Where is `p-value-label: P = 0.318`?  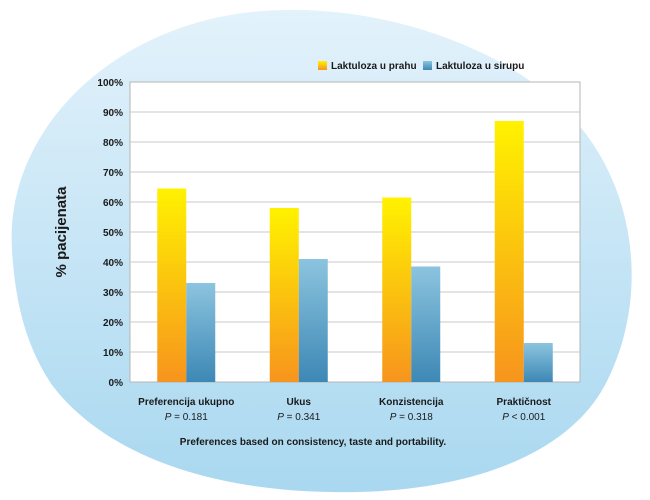 p-value-label: P = 0.318 is located at coordinates (412, 417).